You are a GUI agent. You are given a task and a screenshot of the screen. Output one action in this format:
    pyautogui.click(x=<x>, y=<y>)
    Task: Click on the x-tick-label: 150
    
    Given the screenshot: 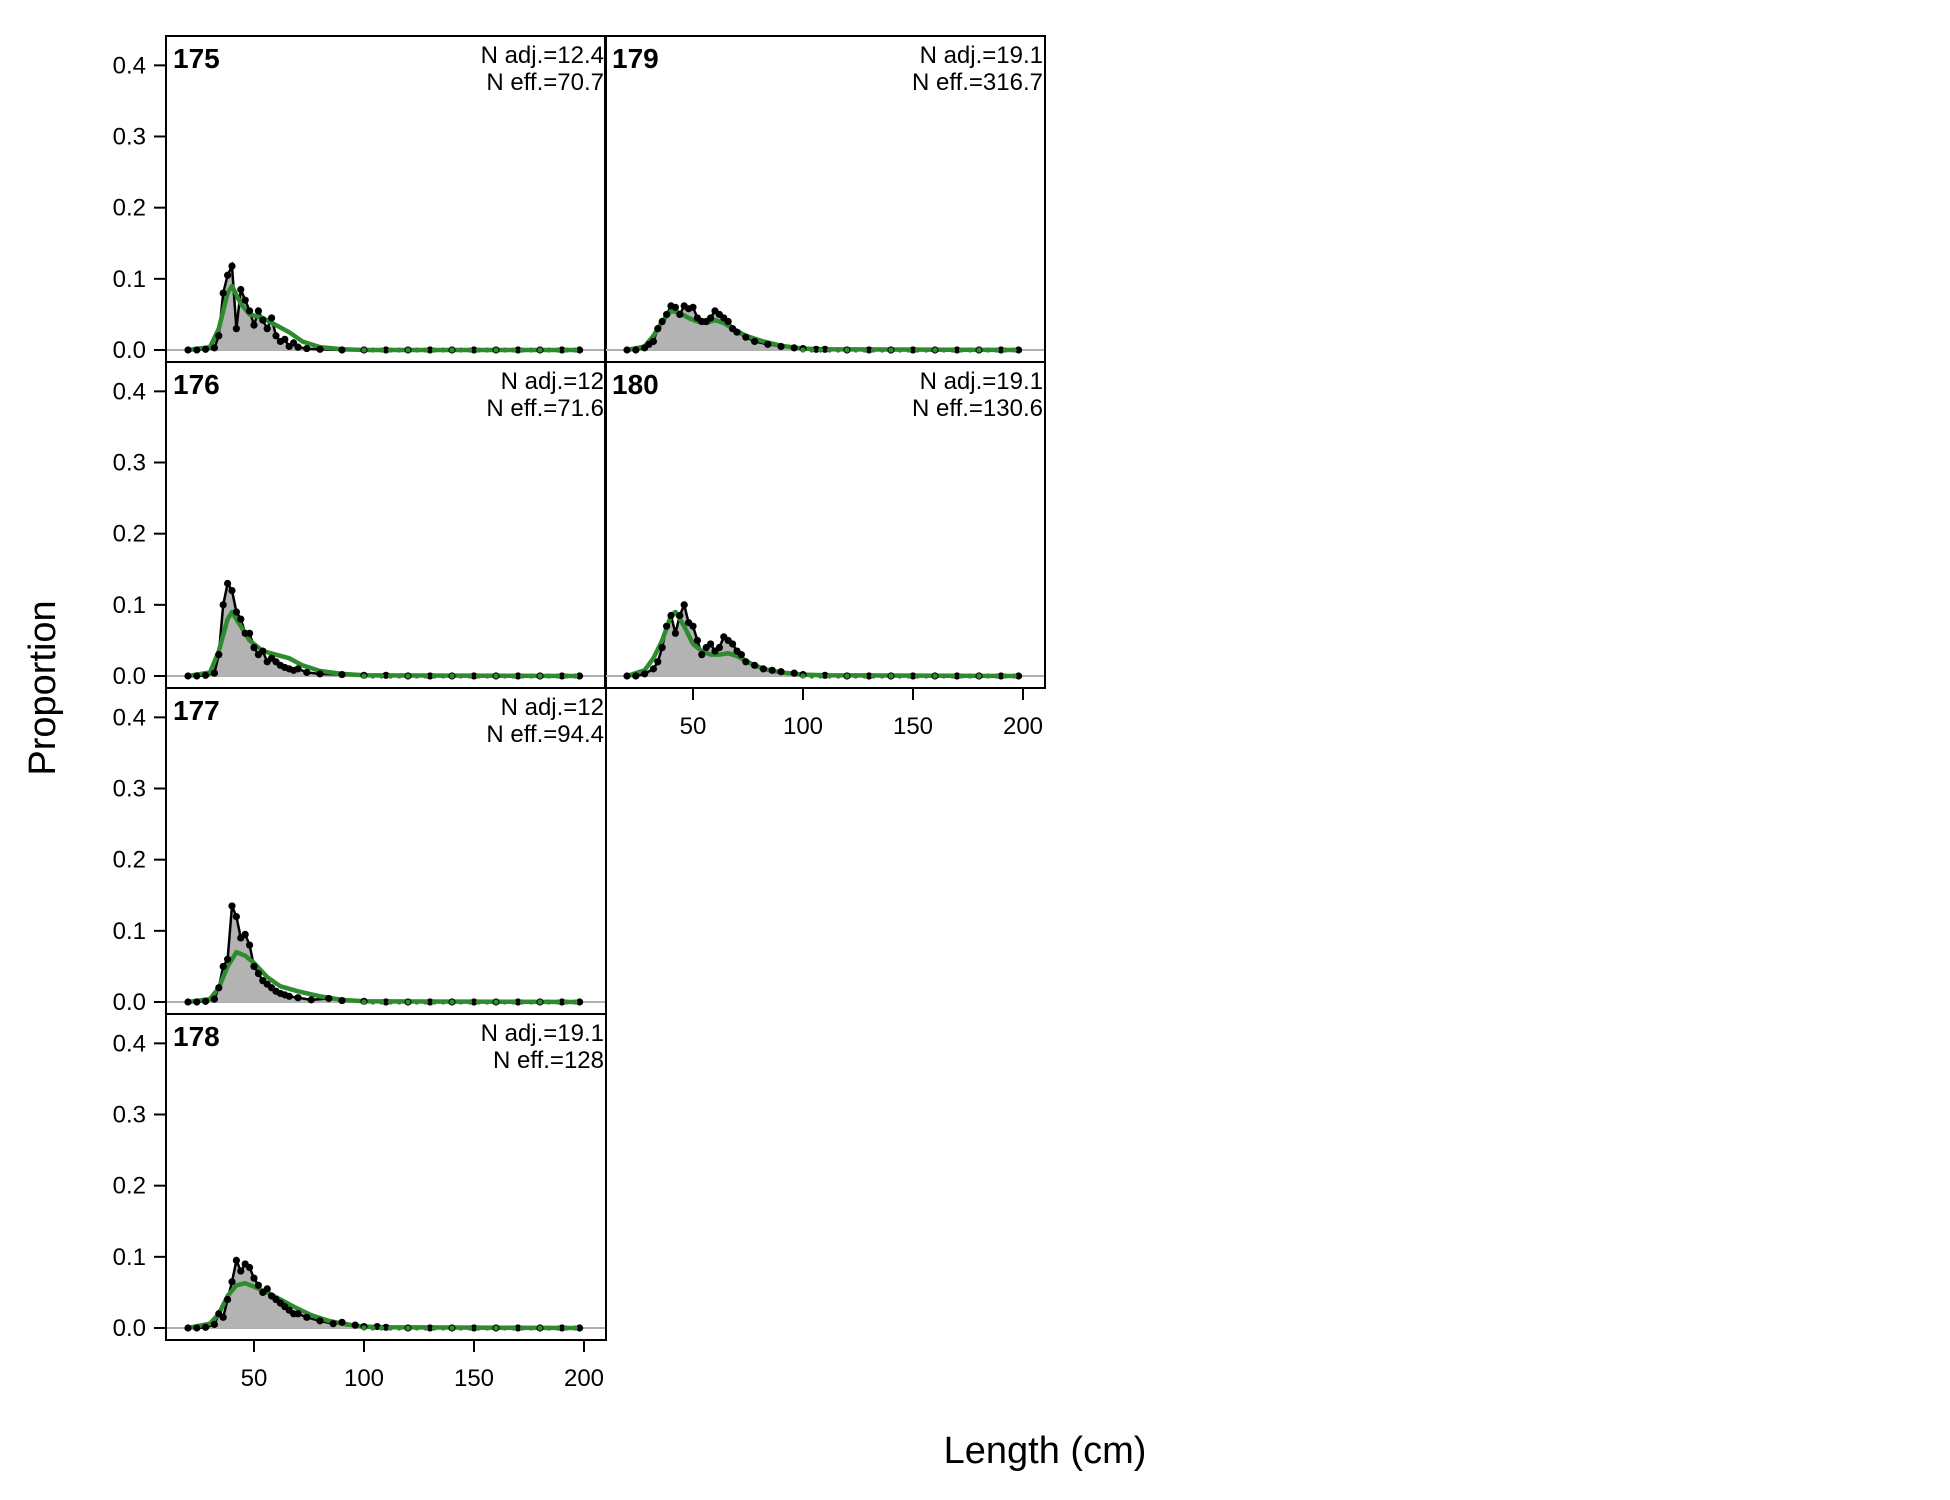 What is the action you would take?
    pyautogui.click(x=913, y=726)
    